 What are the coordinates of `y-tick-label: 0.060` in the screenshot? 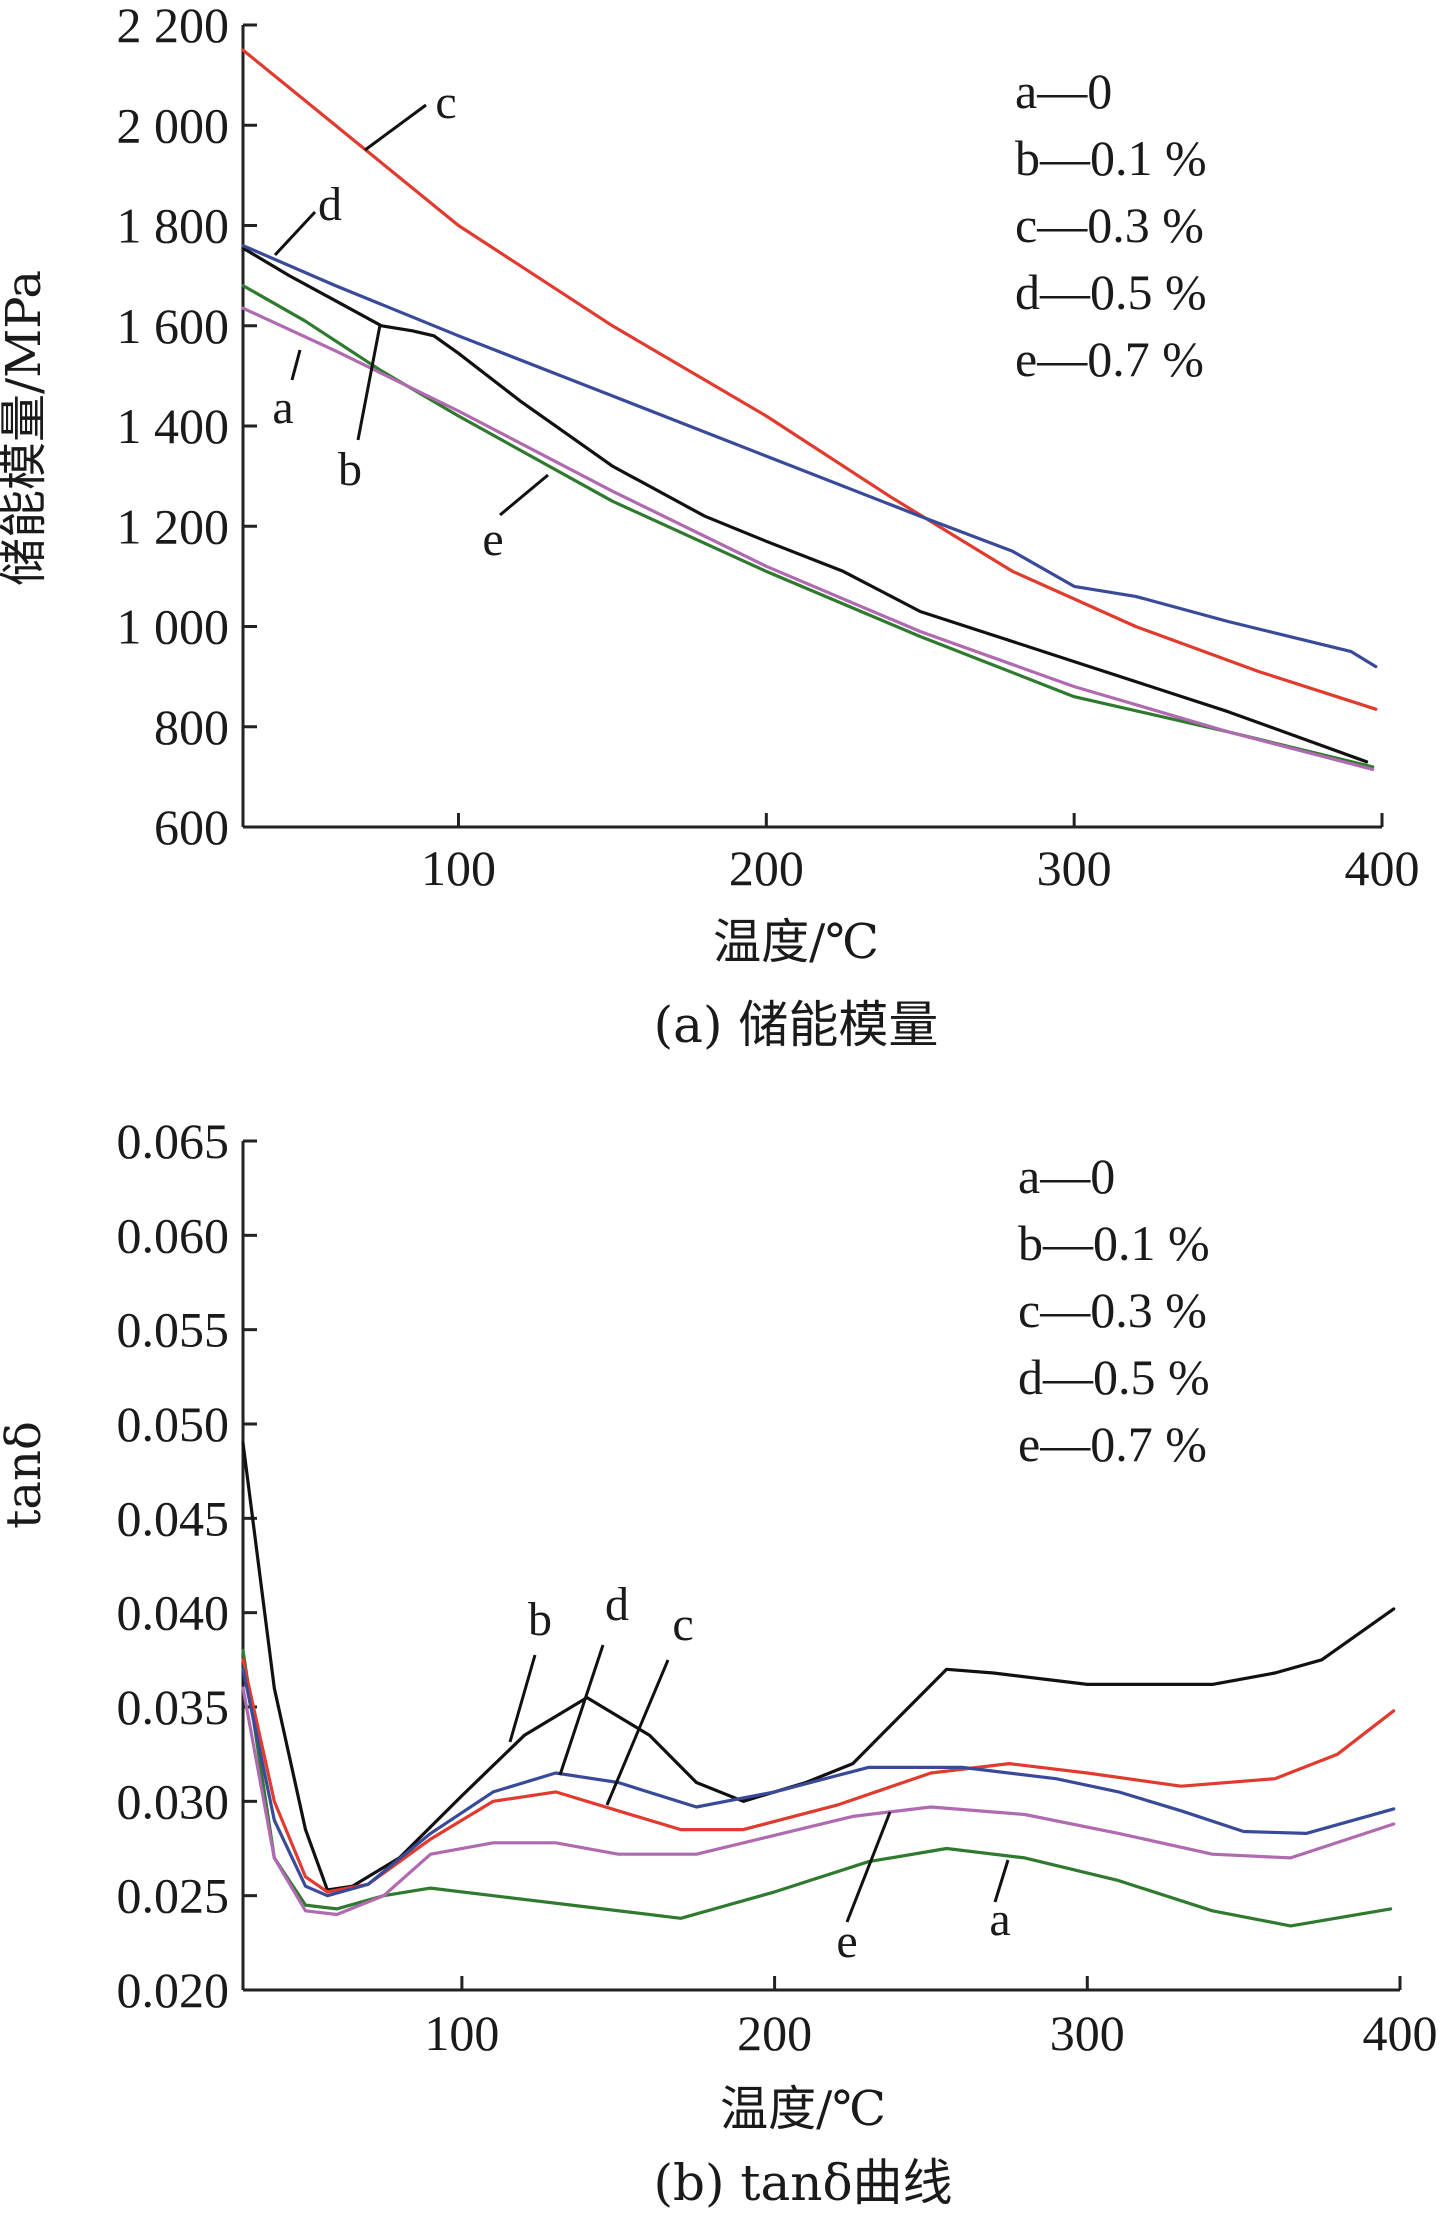 It's located at (173, 1235).